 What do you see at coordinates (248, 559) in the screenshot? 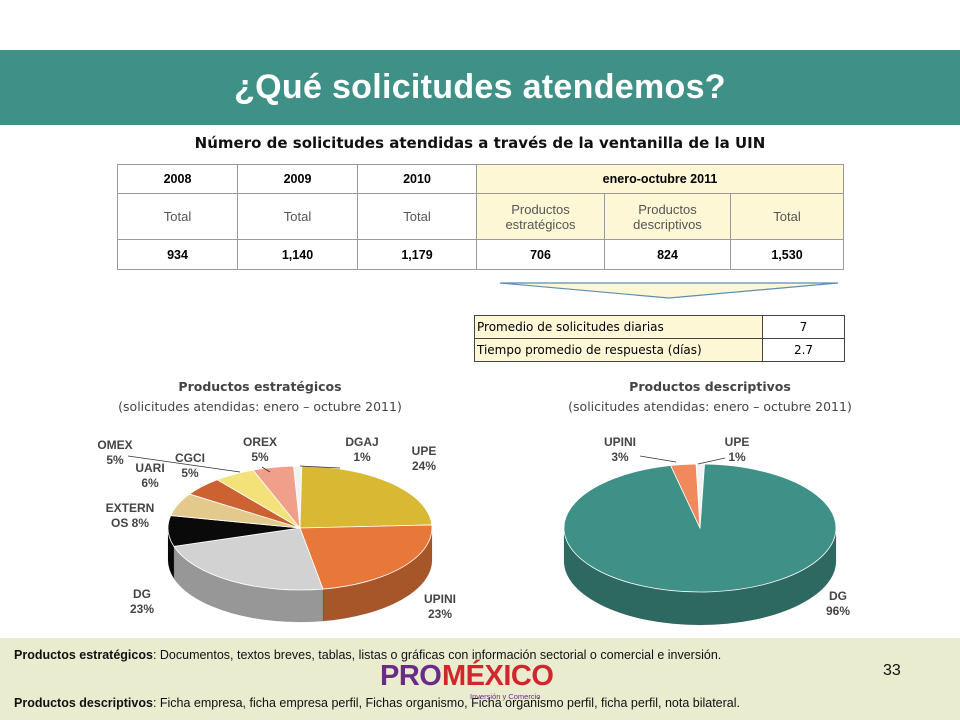
I see `pie-slice-dg` at bounding box center [248, 559].